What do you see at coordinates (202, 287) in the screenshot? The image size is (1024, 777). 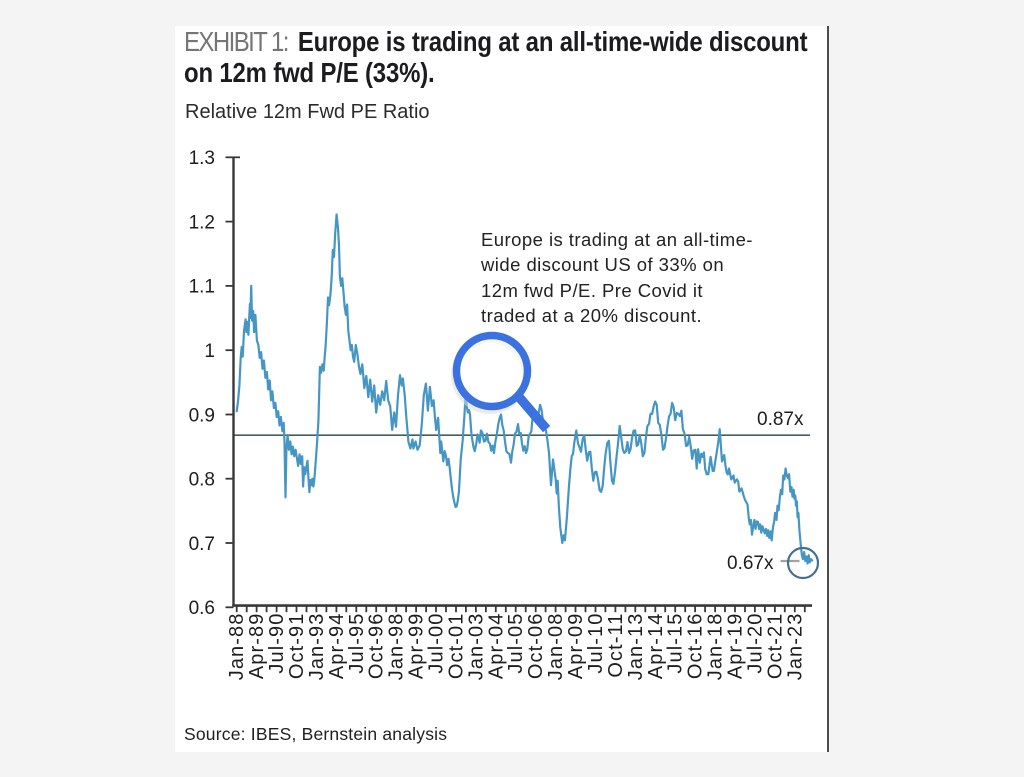 I see `svg-text: 1.1` at bounding box center [202, 287].